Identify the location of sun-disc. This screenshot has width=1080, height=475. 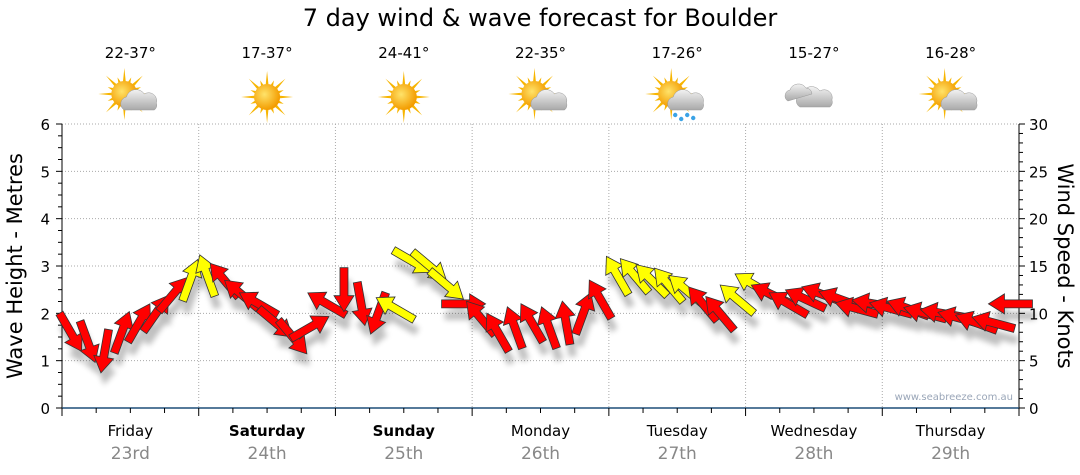
(267, 97).